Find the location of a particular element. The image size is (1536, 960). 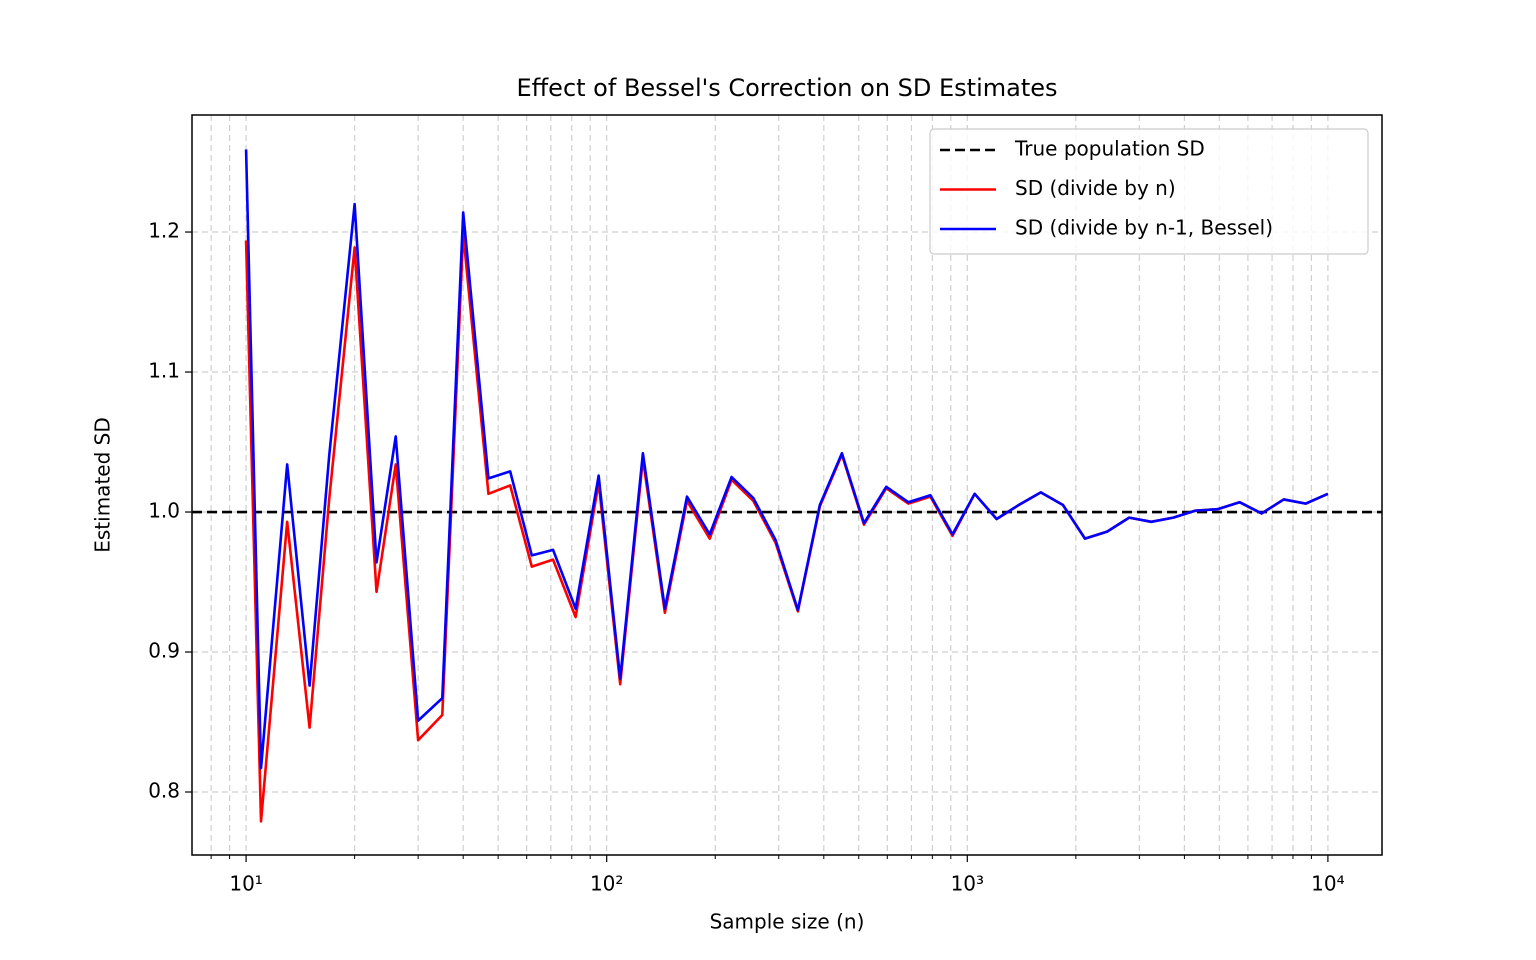

legend-label: True population SD is located at coordinates (1109, 149).